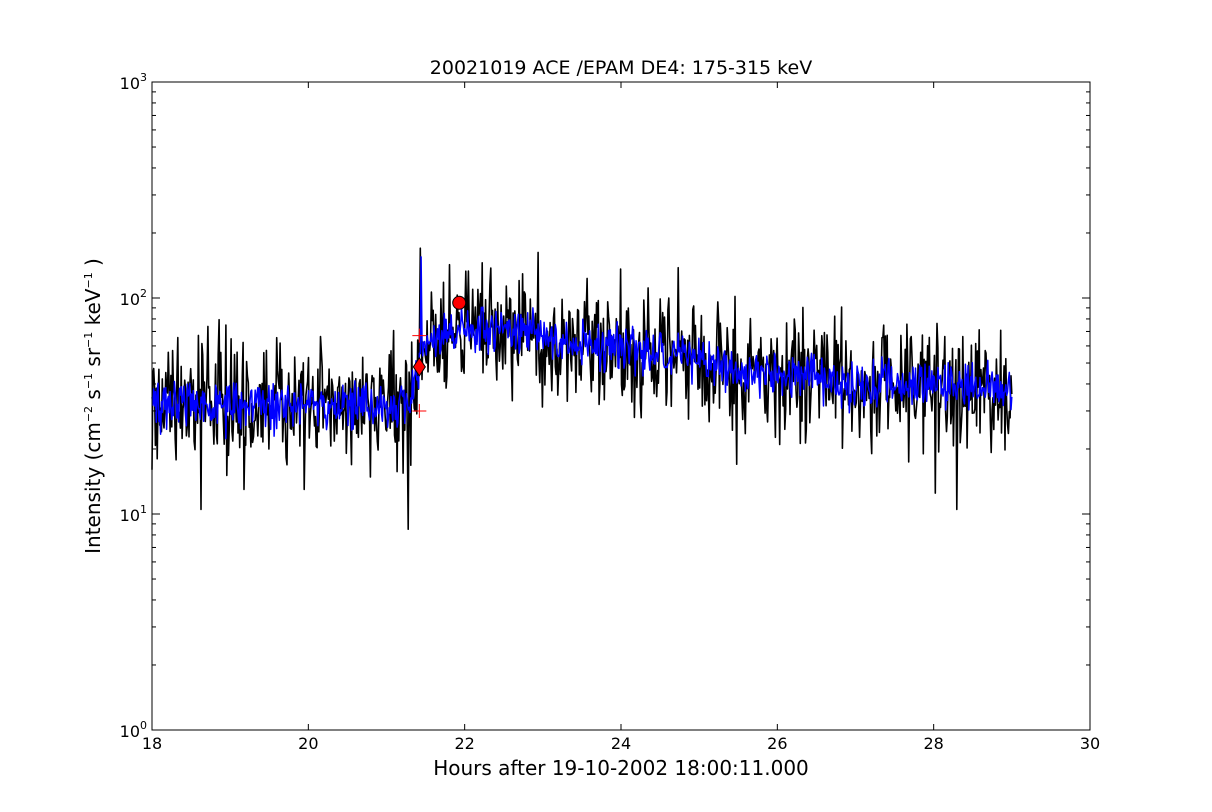 This screenshot has height=812, width=1212. What do you see at coordinates (1090, 743) in the screenshot?
I see `x-tick-label: 30` at bounding box center [1090, 743].